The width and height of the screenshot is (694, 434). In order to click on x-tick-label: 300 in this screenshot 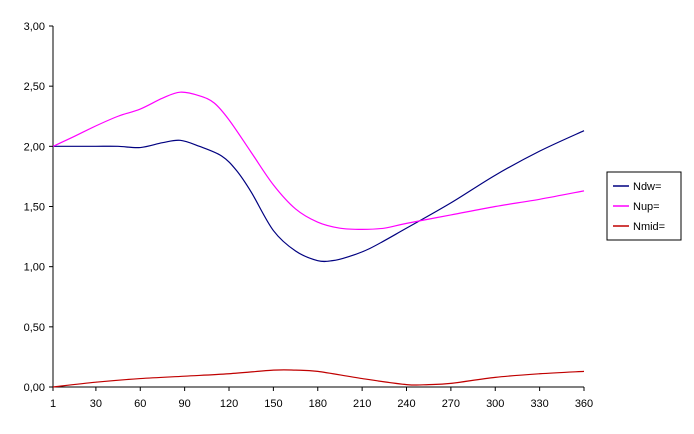, I will do `click(495, 404)`.